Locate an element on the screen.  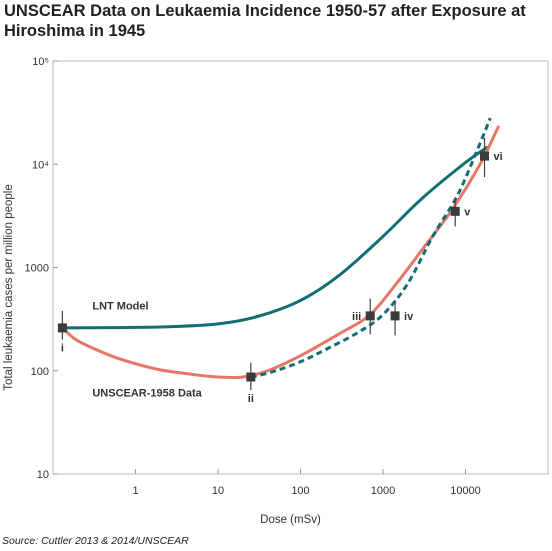
x-tick-label: 1000 is located at coordinates (383, 491).